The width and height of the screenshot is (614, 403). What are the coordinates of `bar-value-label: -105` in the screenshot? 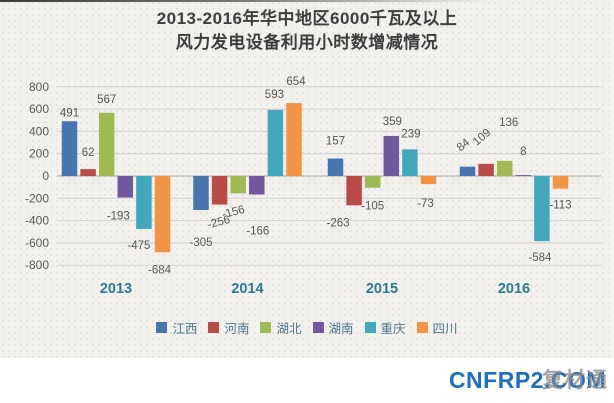 It's located at (372, 207).